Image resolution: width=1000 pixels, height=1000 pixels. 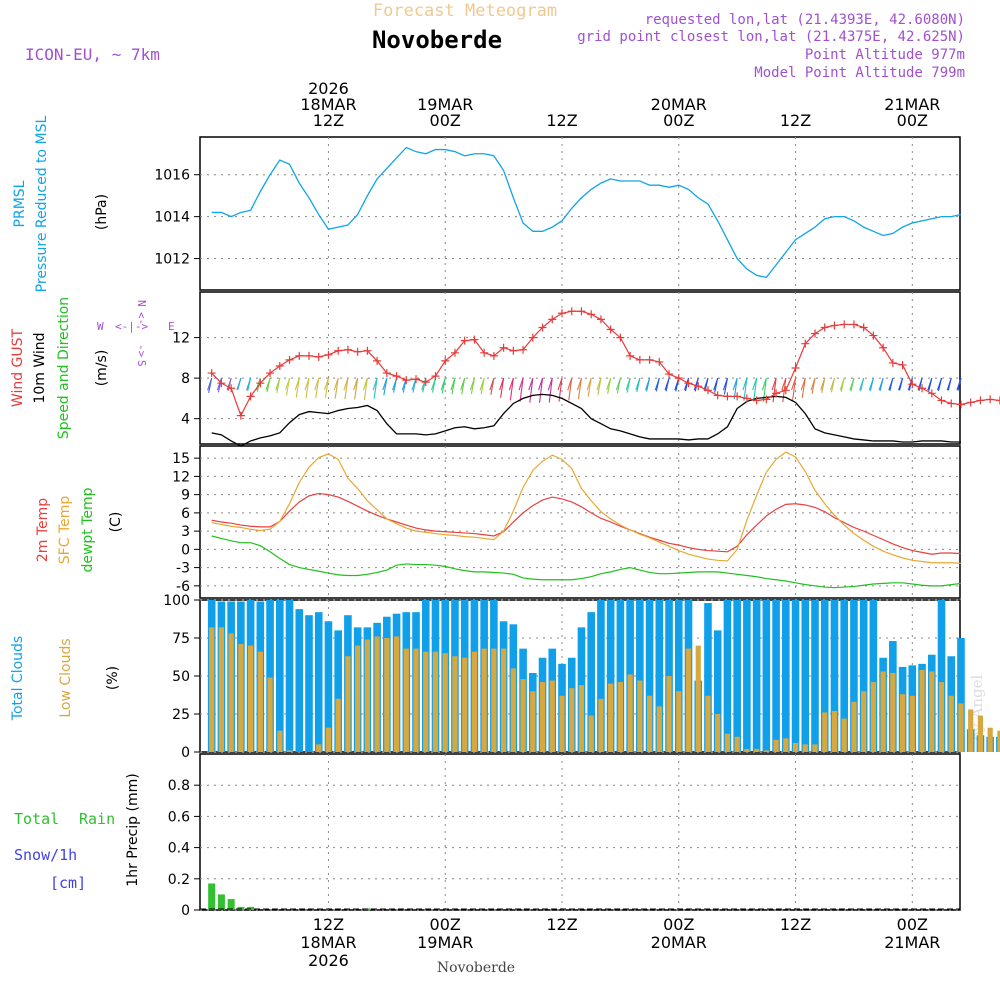 I want to click on total-label: Total, so click(x=36, y=819).